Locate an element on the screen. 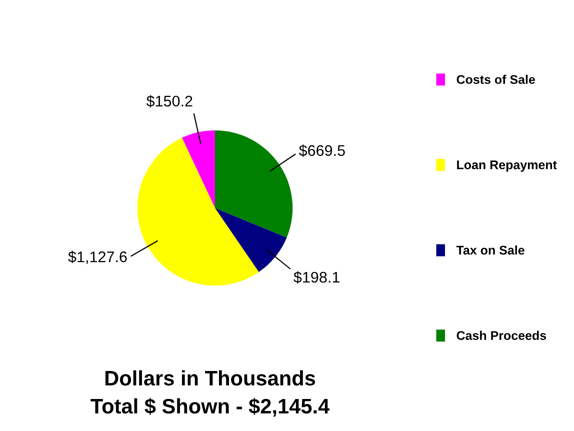 This screenshot has height=431, width=574. text: Dollars in Thousands is located at coordinates (210, 378).